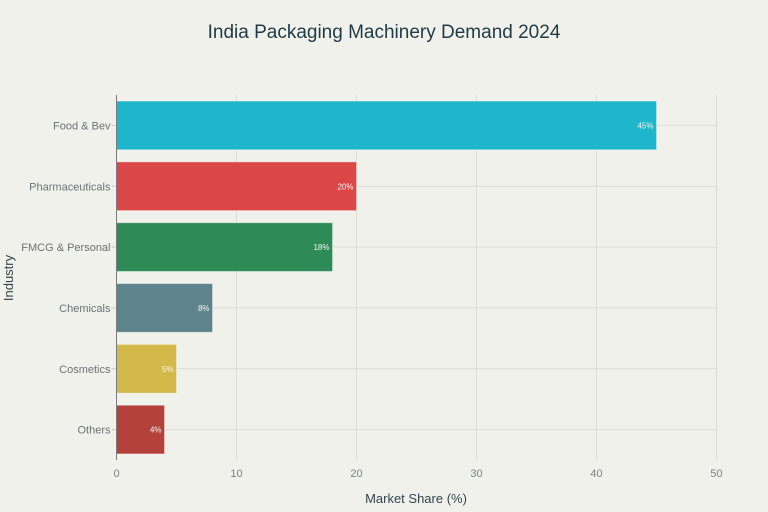 This screenshot has width=768, height=512. What do you see at coordinates (645, 125) in the screenshot?
I see `bar-data-label: 45%` at bounding box center [645, 125].